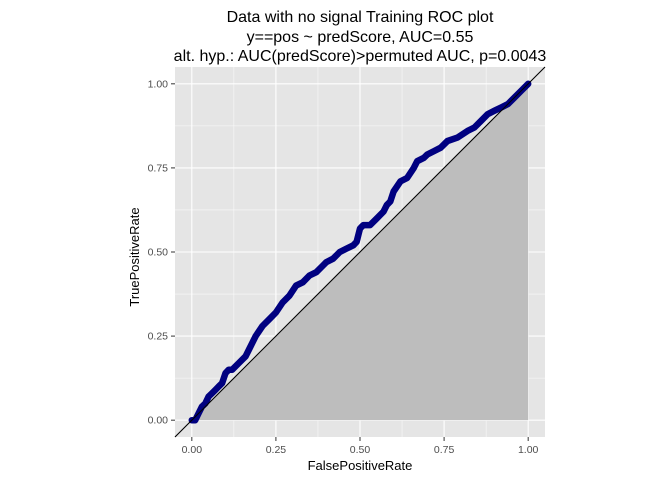 This screenshot has height=480, width=672. I want to click on x-tick-label-4: 1.00, so click(528, 450).